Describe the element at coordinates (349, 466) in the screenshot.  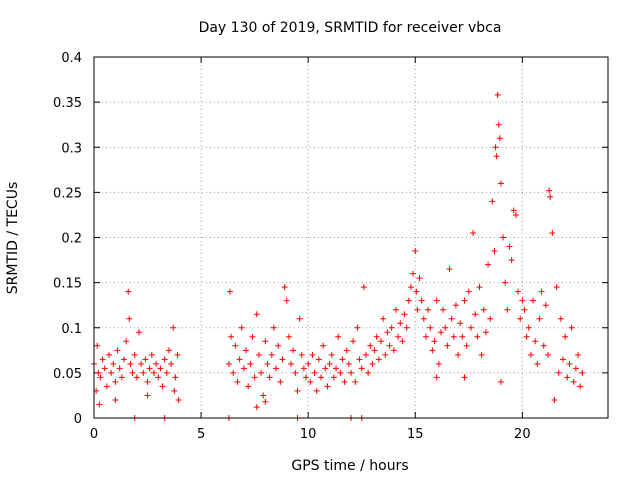
I see `x-axis-label: GPS time / hours` at that location.